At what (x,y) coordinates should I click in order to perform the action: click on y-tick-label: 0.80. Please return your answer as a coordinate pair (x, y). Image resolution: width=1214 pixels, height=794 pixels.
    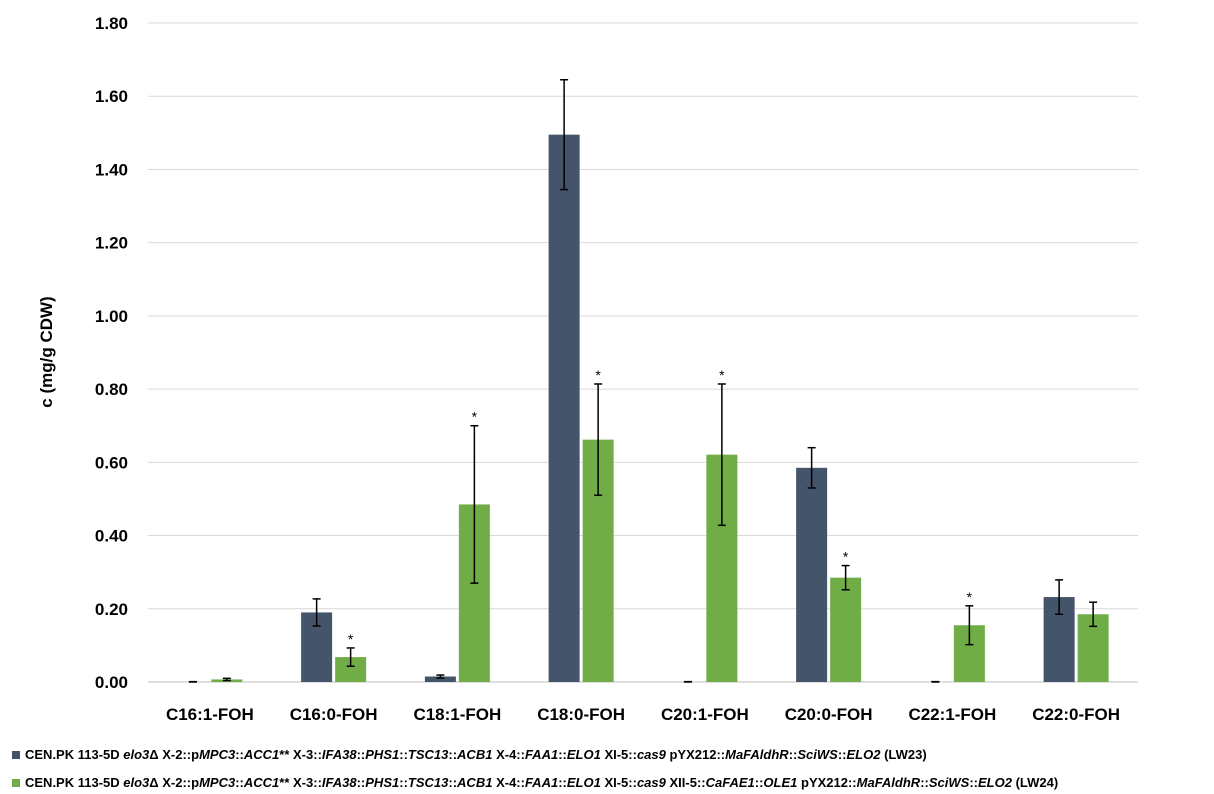
    Looking at the image, I should click on (111, 389).